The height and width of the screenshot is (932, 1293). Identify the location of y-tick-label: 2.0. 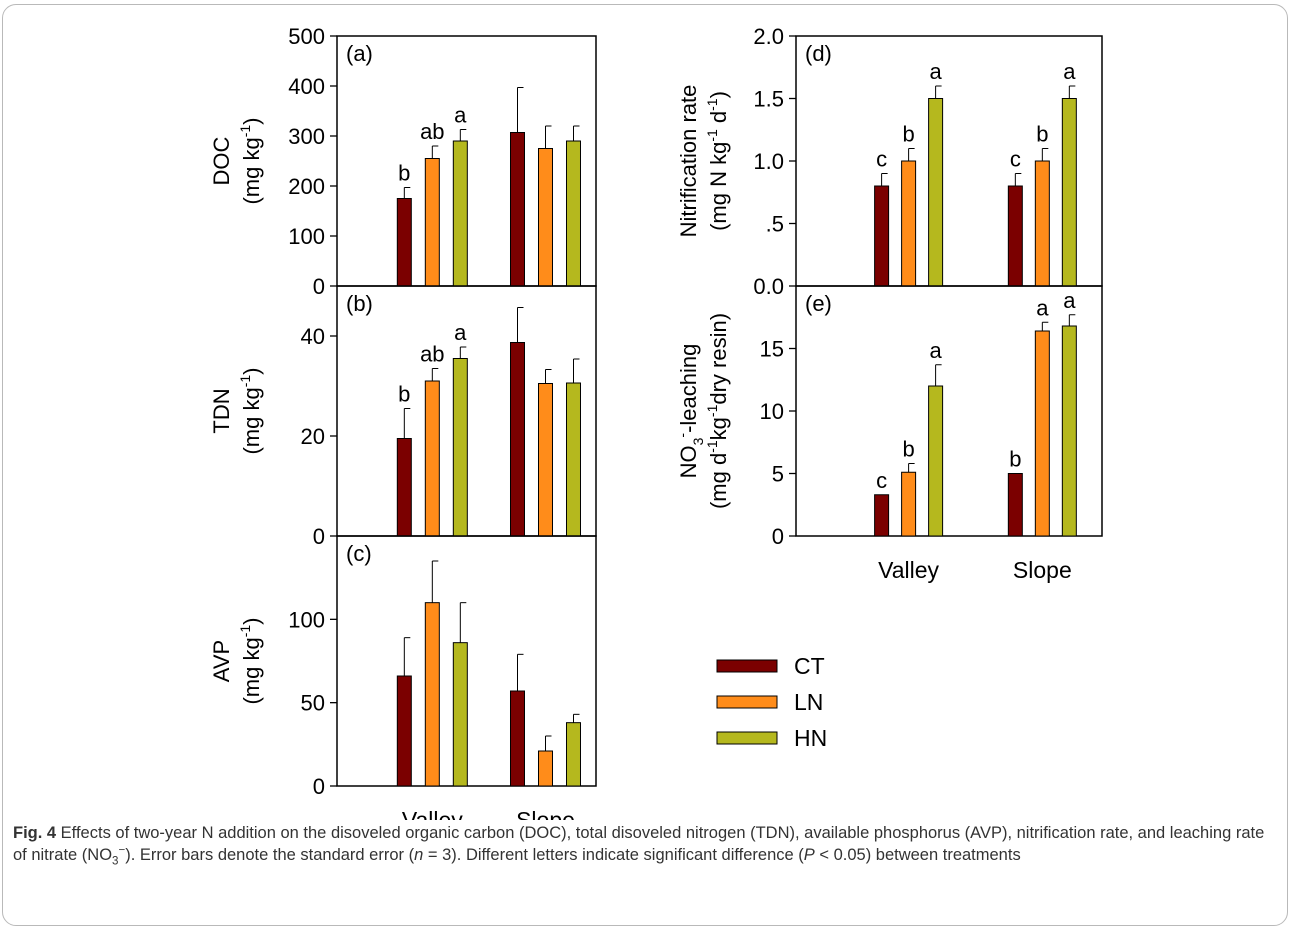
(768, 36).